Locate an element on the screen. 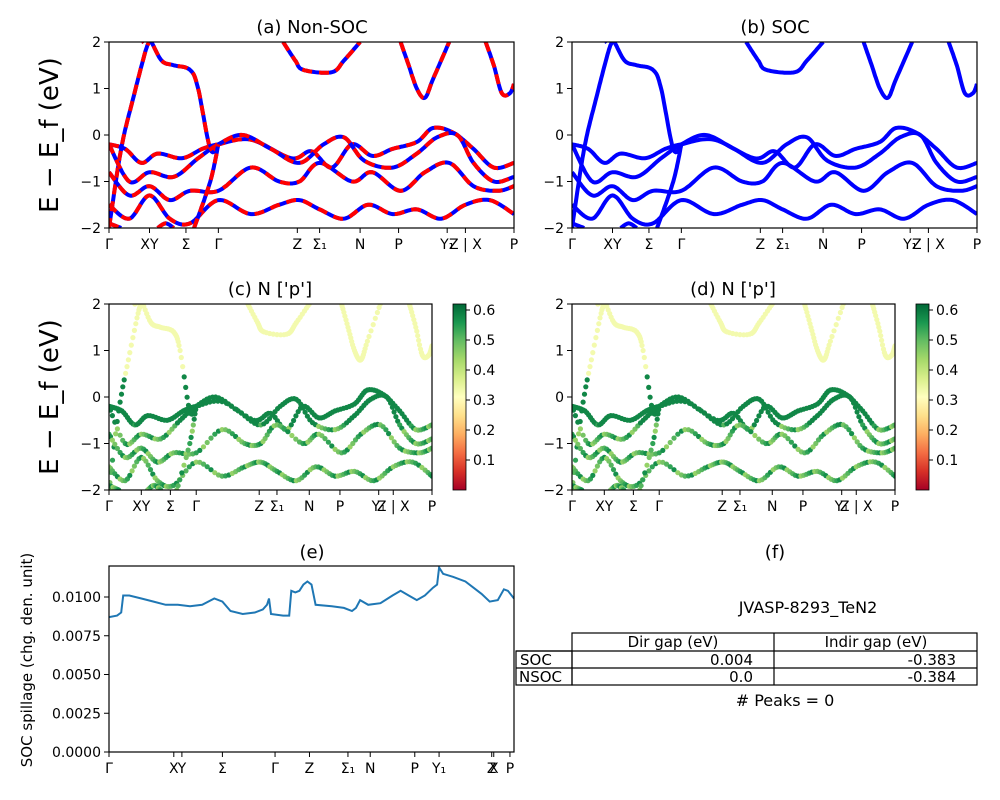 The image size is (1000, 800). colorbar-tick-label: 0.1 is located at coordinates (484, 461).